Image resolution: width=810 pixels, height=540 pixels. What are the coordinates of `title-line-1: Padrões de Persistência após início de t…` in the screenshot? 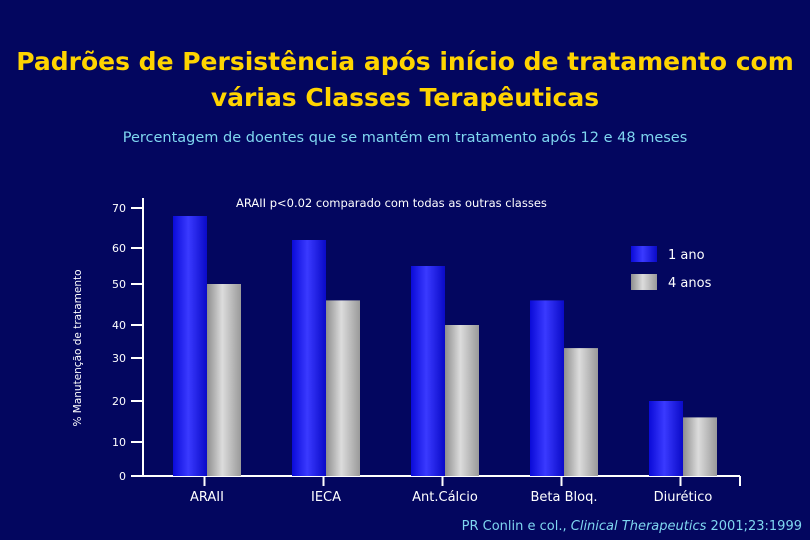 It's located at (405, 61).